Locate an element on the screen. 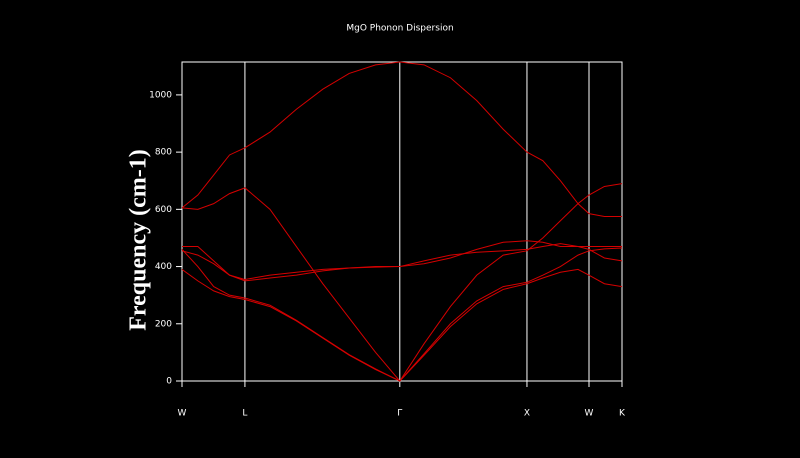 The image size is (800, 458). y-tick-label: 800 is located at coordinates (163, 153).